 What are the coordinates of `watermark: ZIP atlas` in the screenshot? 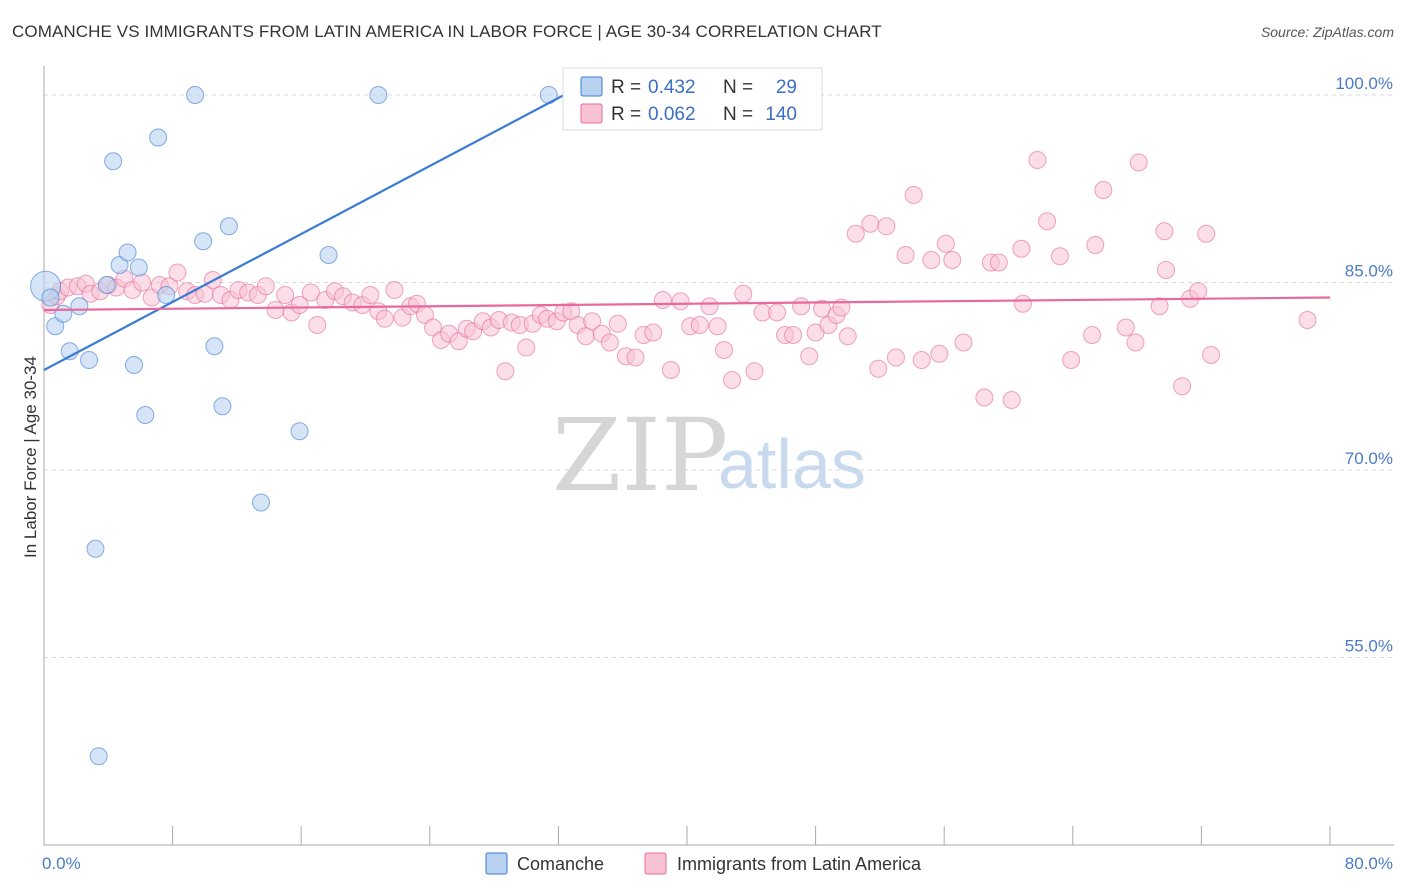 It's located at (709, 455).